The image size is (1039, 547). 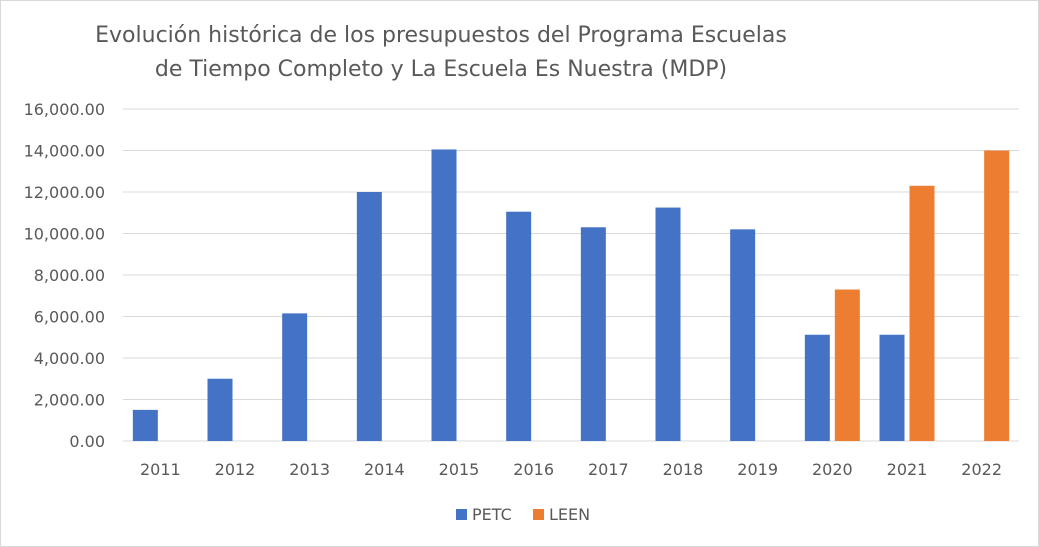 I want to click on y-tick-label: 14,000.00, so click(x=64, y=151).